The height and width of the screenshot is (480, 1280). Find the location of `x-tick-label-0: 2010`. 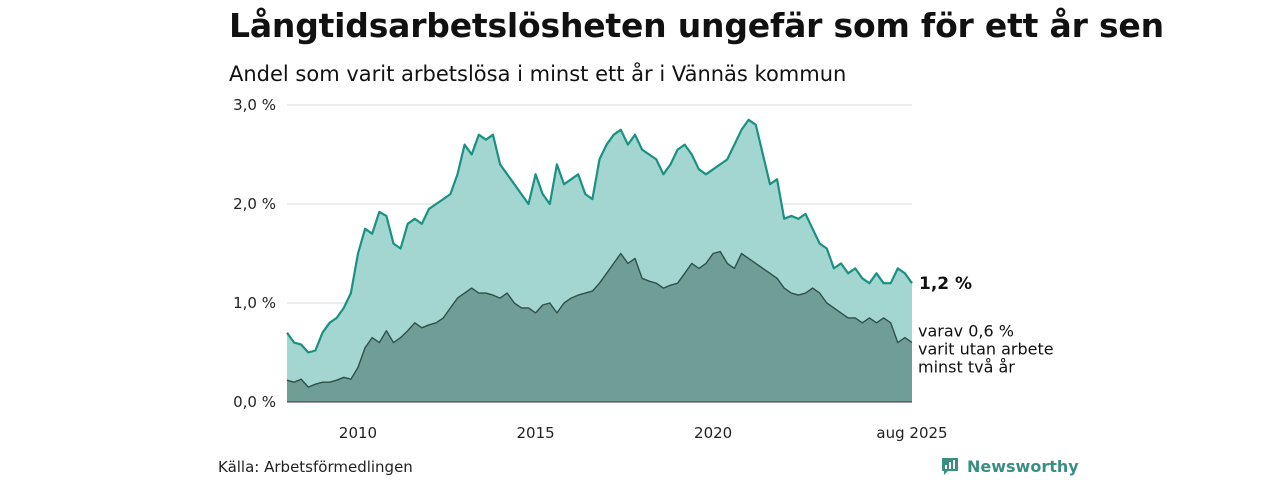

x-tick-label-0: 2010 is located at coordinates (358, 433).